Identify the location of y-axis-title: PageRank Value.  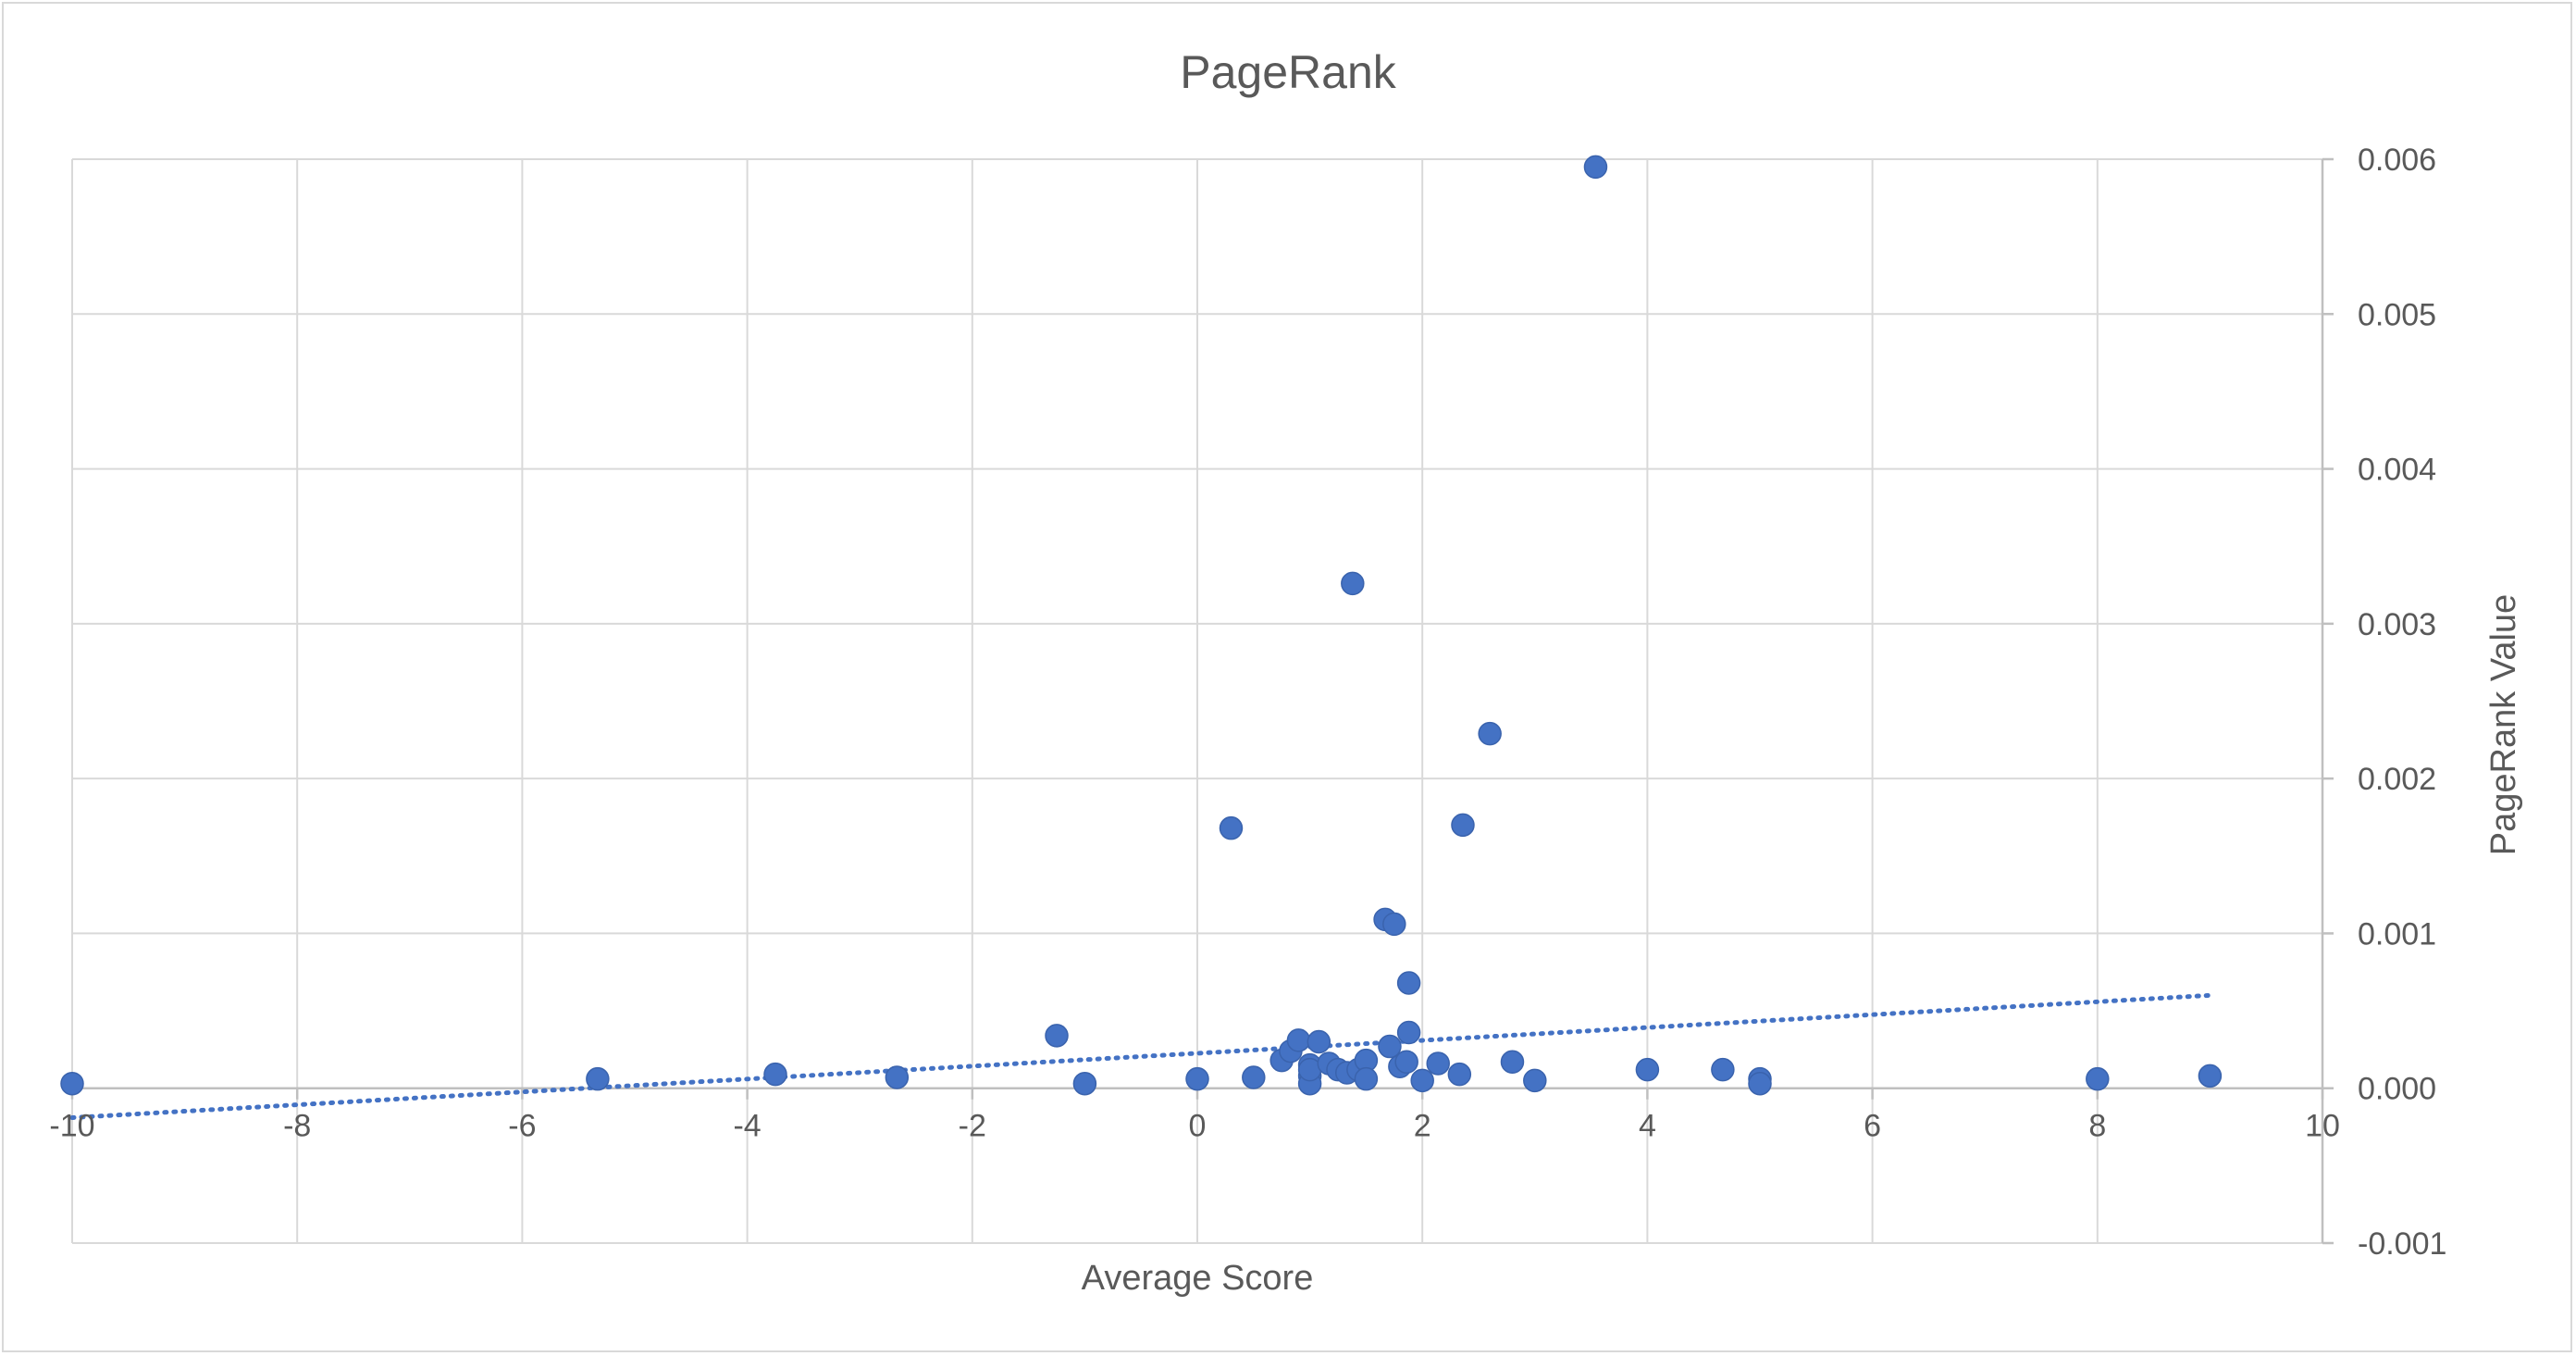
(2504, 724).